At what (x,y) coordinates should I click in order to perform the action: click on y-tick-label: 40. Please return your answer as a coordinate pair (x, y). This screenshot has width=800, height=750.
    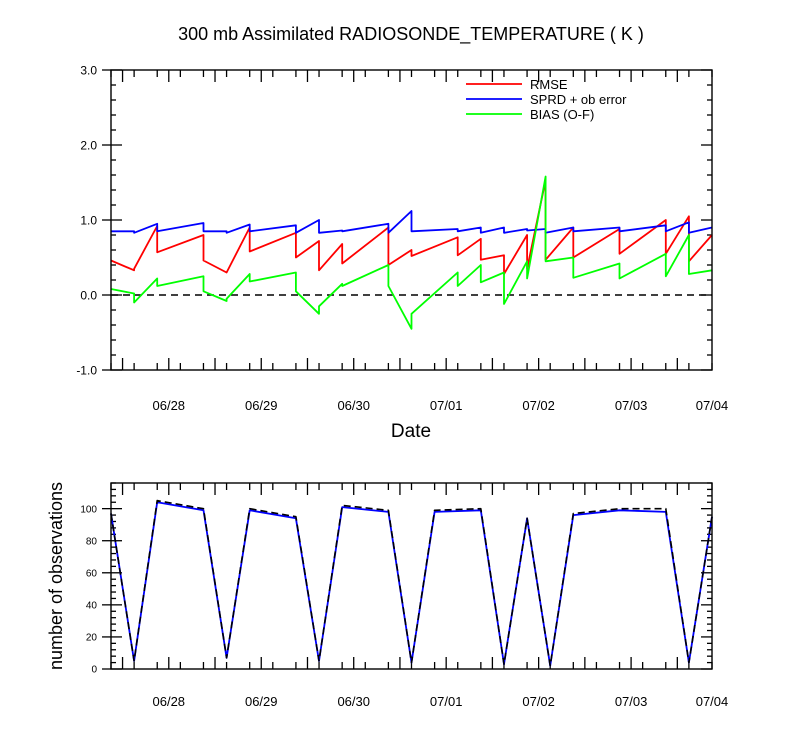
    Looking at the image, I should click on (92, 605).